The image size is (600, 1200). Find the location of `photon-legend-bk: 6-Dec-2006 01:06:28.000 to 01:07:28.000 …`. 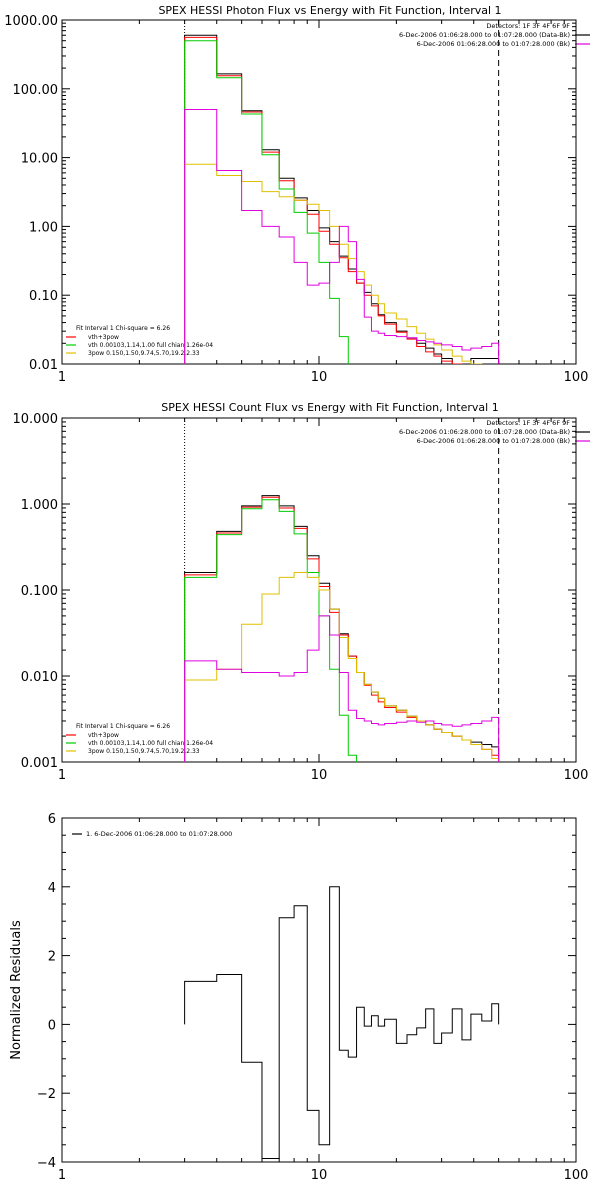

photon-legend-bk: 6-Dec-2006 01:06:28.000 to 01:07:28.000 … is located at coordinates (493, 44).